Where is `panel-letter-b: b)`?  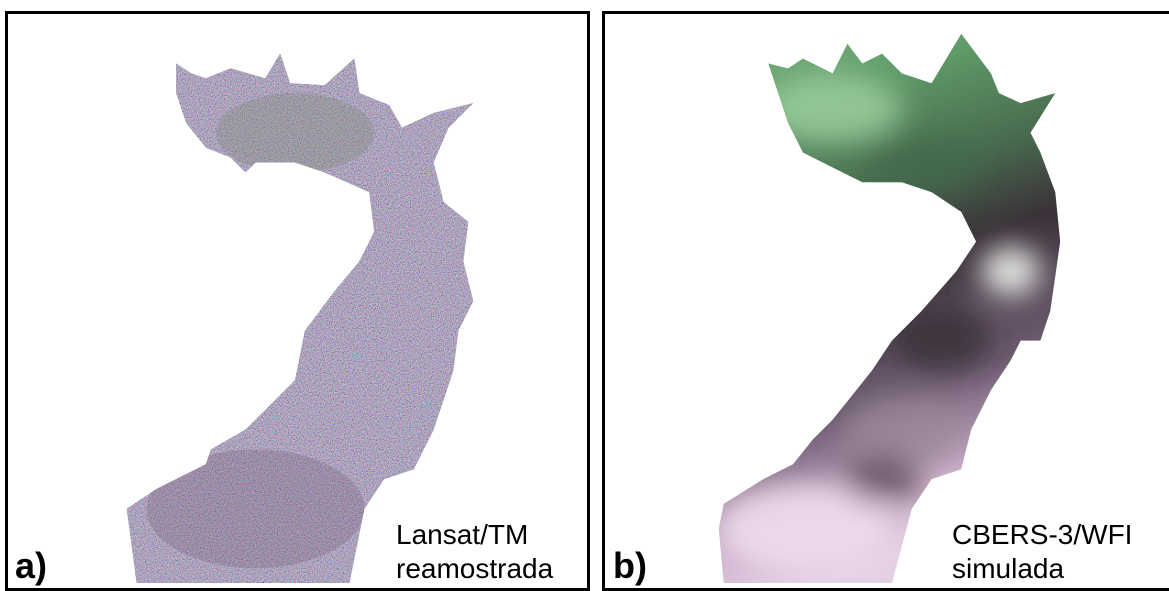
panel-letter-b: b) is located at coordinates (630, 565).